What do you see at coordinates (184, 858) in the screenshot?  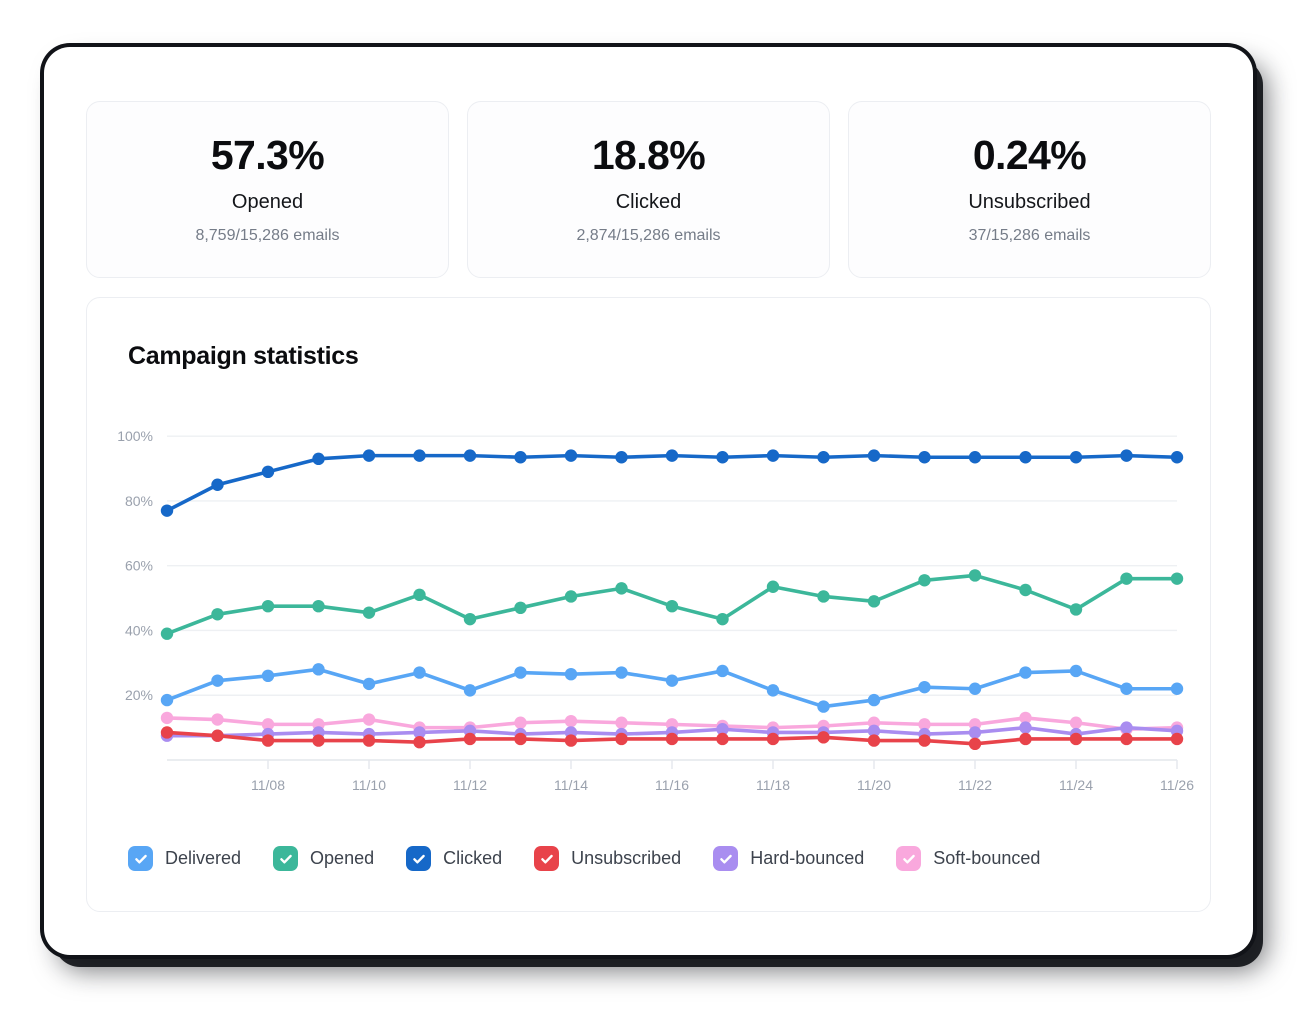 I see `legend-item-delivered: Delivered` at bounding box center [184, 858].